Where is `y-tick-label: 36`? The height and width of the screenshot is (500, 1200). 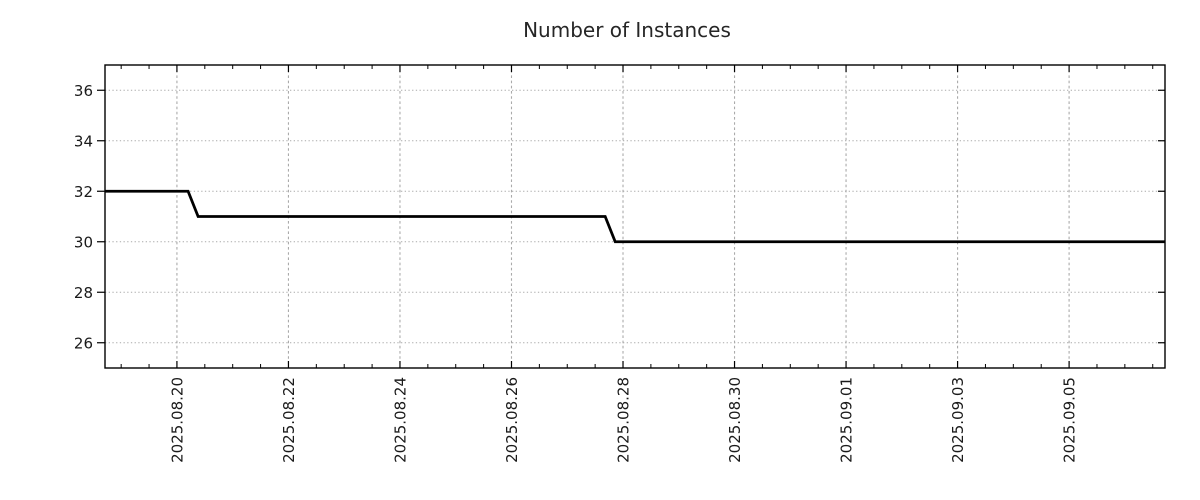 y-tick-label: 36 is located at coordinates (83, 91).